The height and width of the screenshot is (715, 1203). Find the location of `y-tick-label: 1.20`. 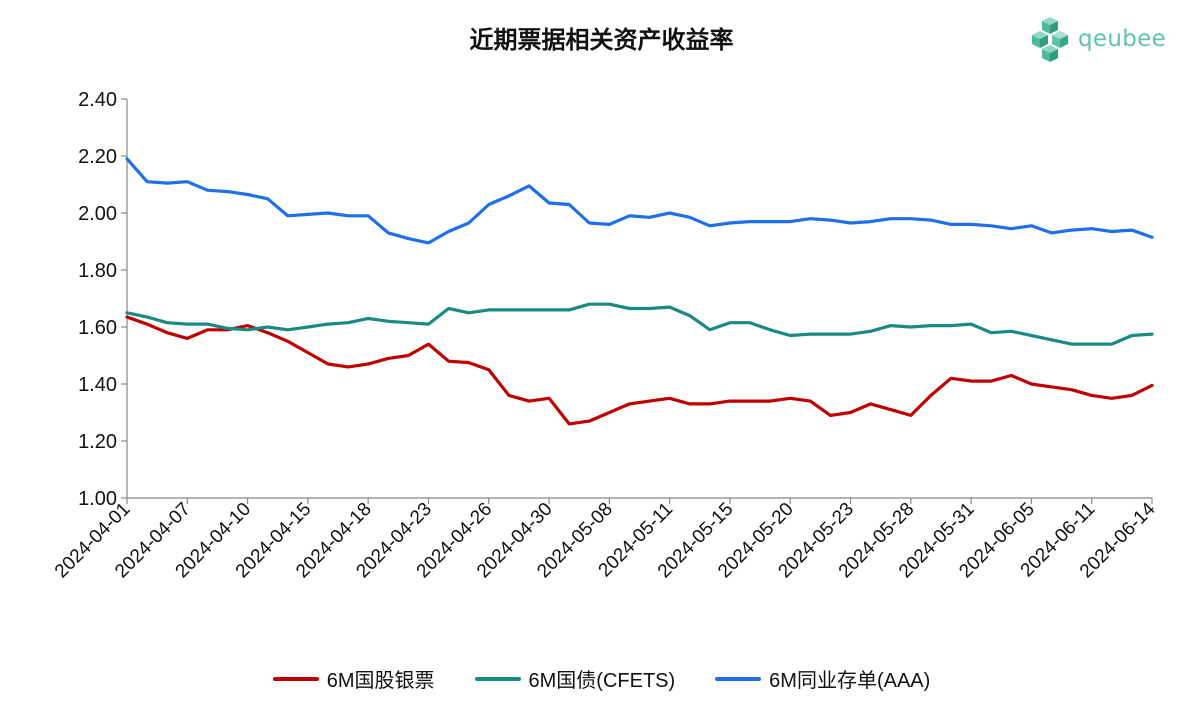

y-tick-label: 1.20 is located at coordinates (97, 442).